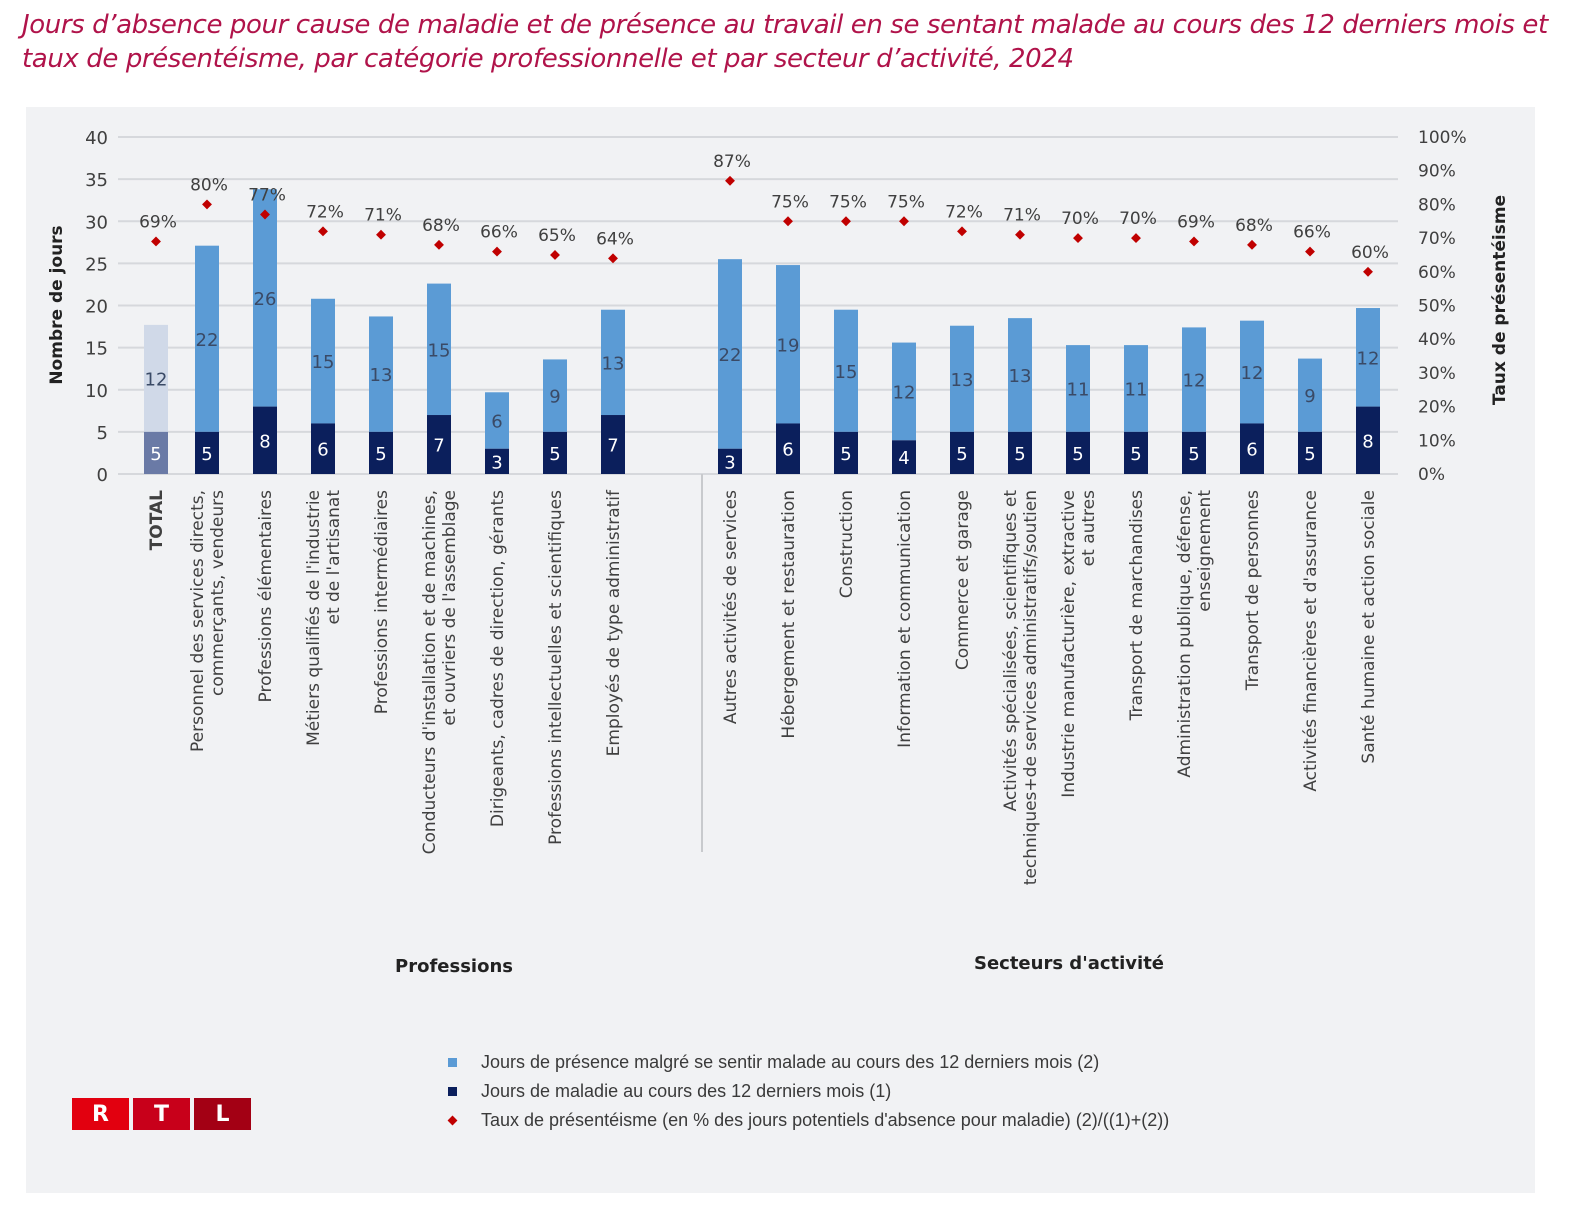 The image size is (1572, 1207). I want to click on logo-letter-r: R, so click(100, 1114).